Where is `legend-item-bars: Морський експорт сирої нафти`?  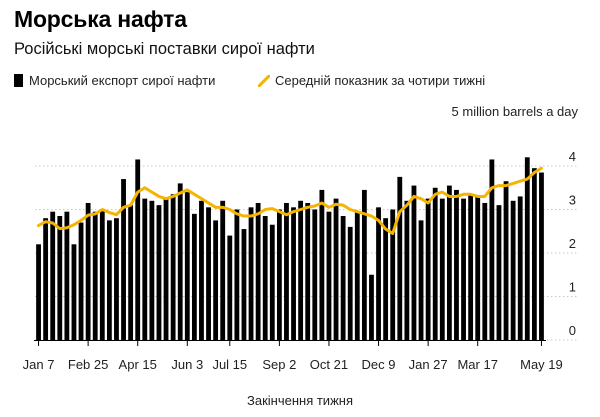
legend-item-bars: Морський експорт сирої нафти is located at coordinates (114, 80).